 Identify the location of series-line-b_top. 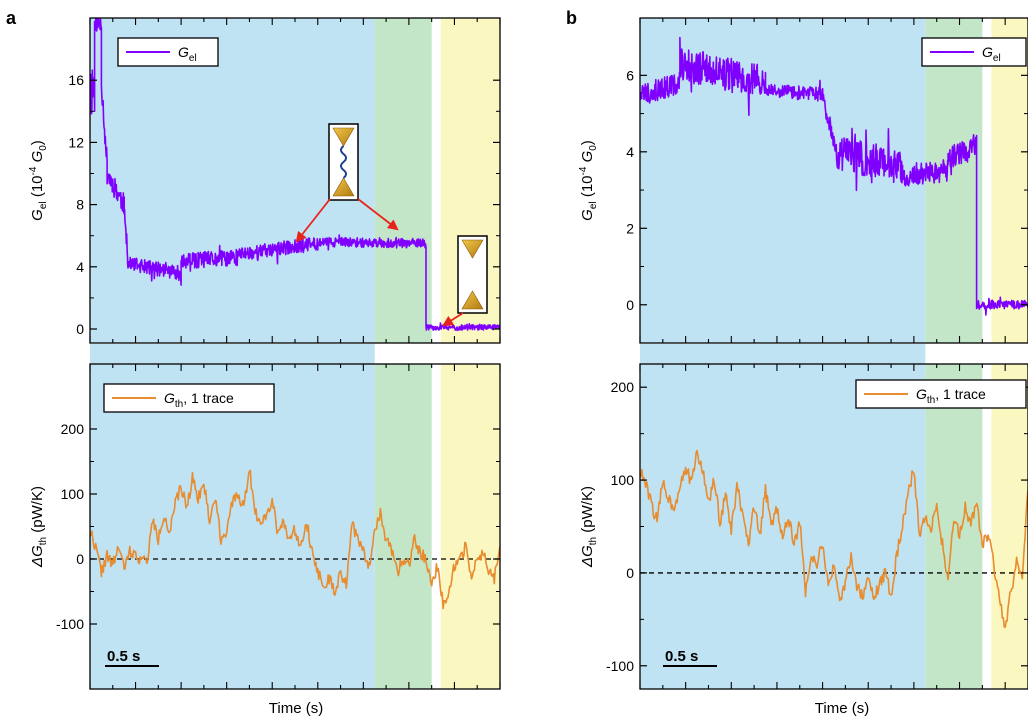
(834, 176).